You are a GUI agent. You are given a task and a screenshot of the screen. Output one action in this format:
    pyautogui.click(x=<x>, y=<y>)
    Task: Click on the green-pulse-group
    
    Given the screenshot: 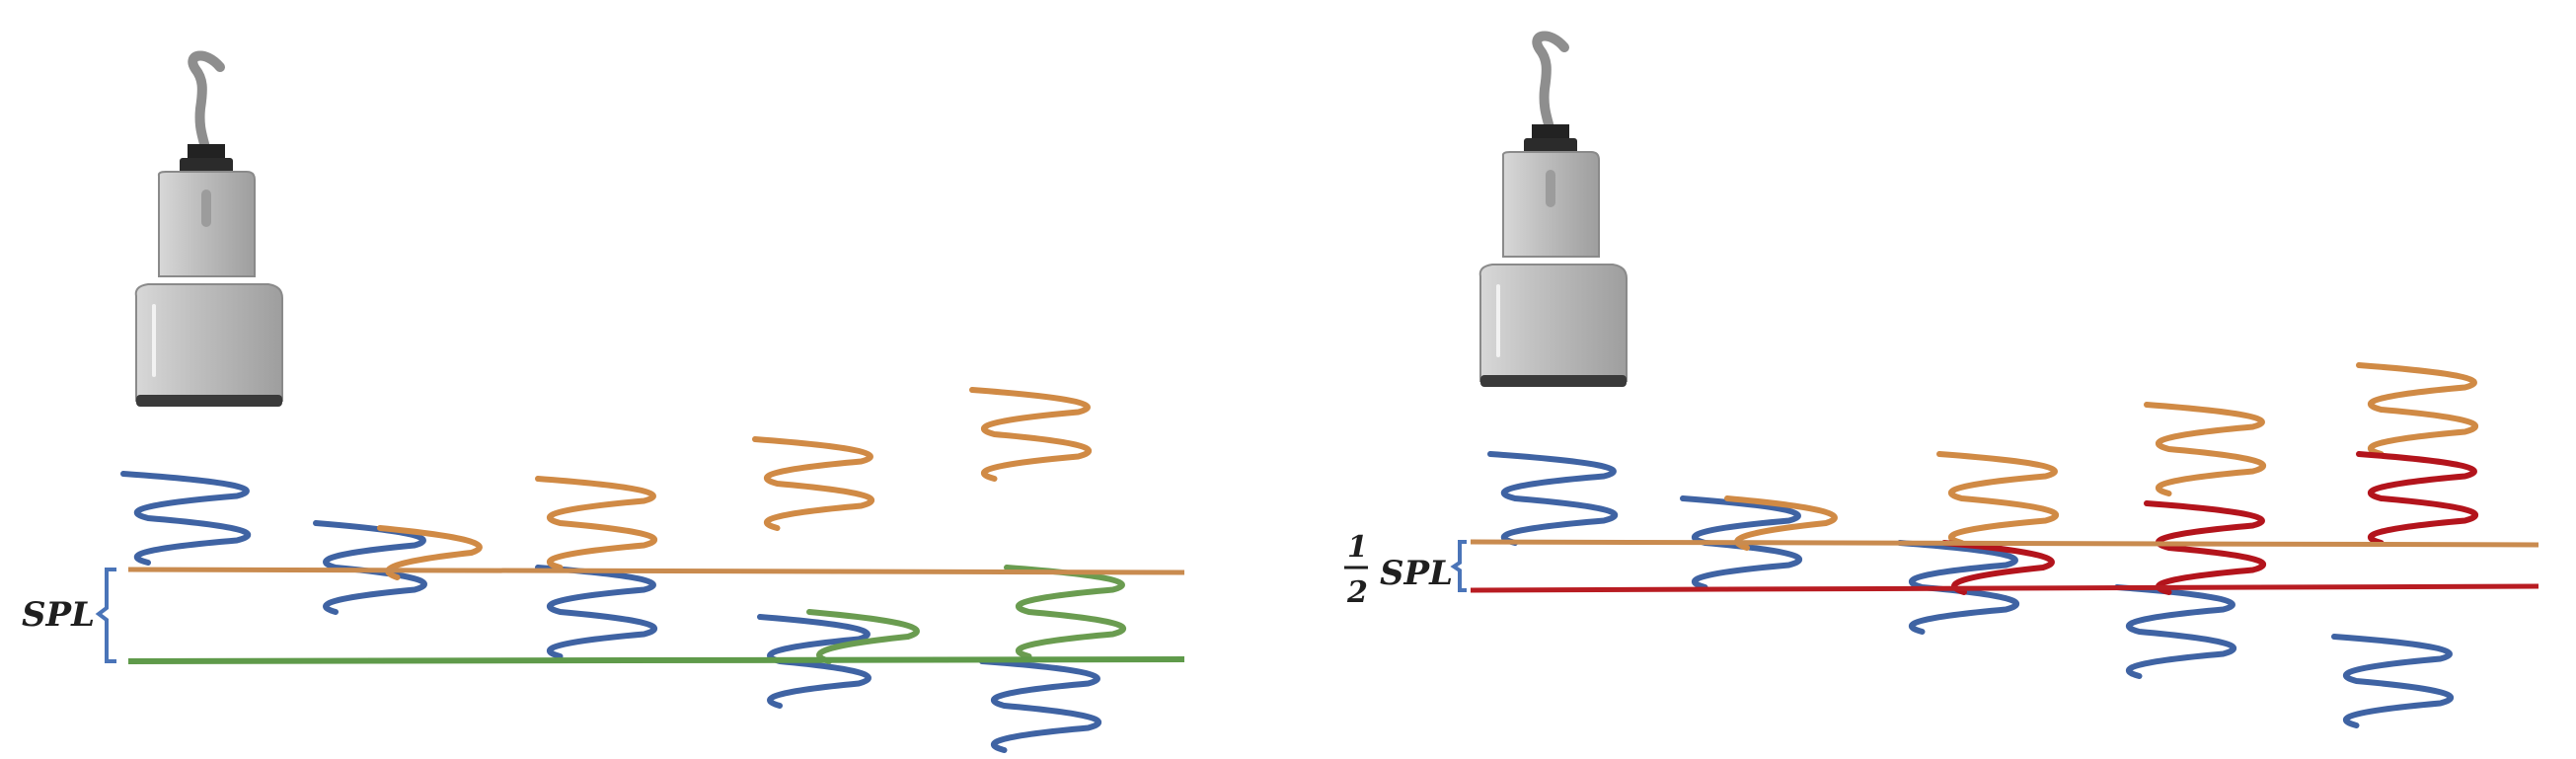 What is the action you would take?
    pyautogui.click(x=966, y=614)
    